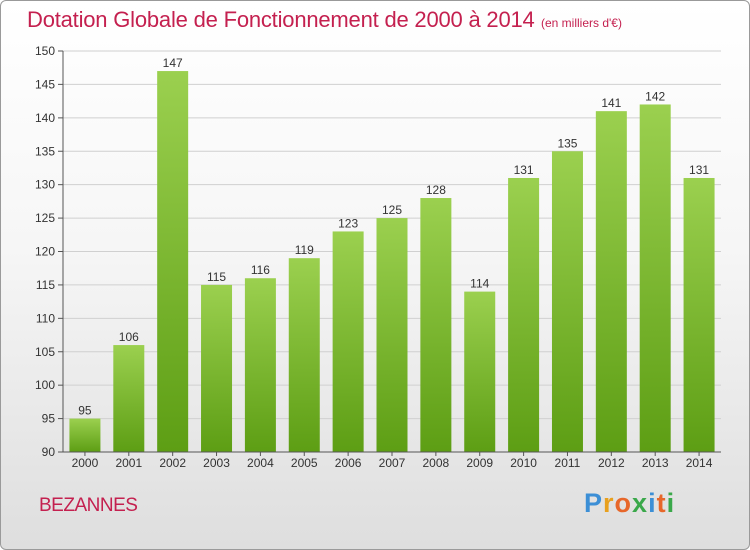  What do you see at coordinates (45, 218) in the screenshot?
I see `y-tick-label: 125` at bounding box center [45, 218].